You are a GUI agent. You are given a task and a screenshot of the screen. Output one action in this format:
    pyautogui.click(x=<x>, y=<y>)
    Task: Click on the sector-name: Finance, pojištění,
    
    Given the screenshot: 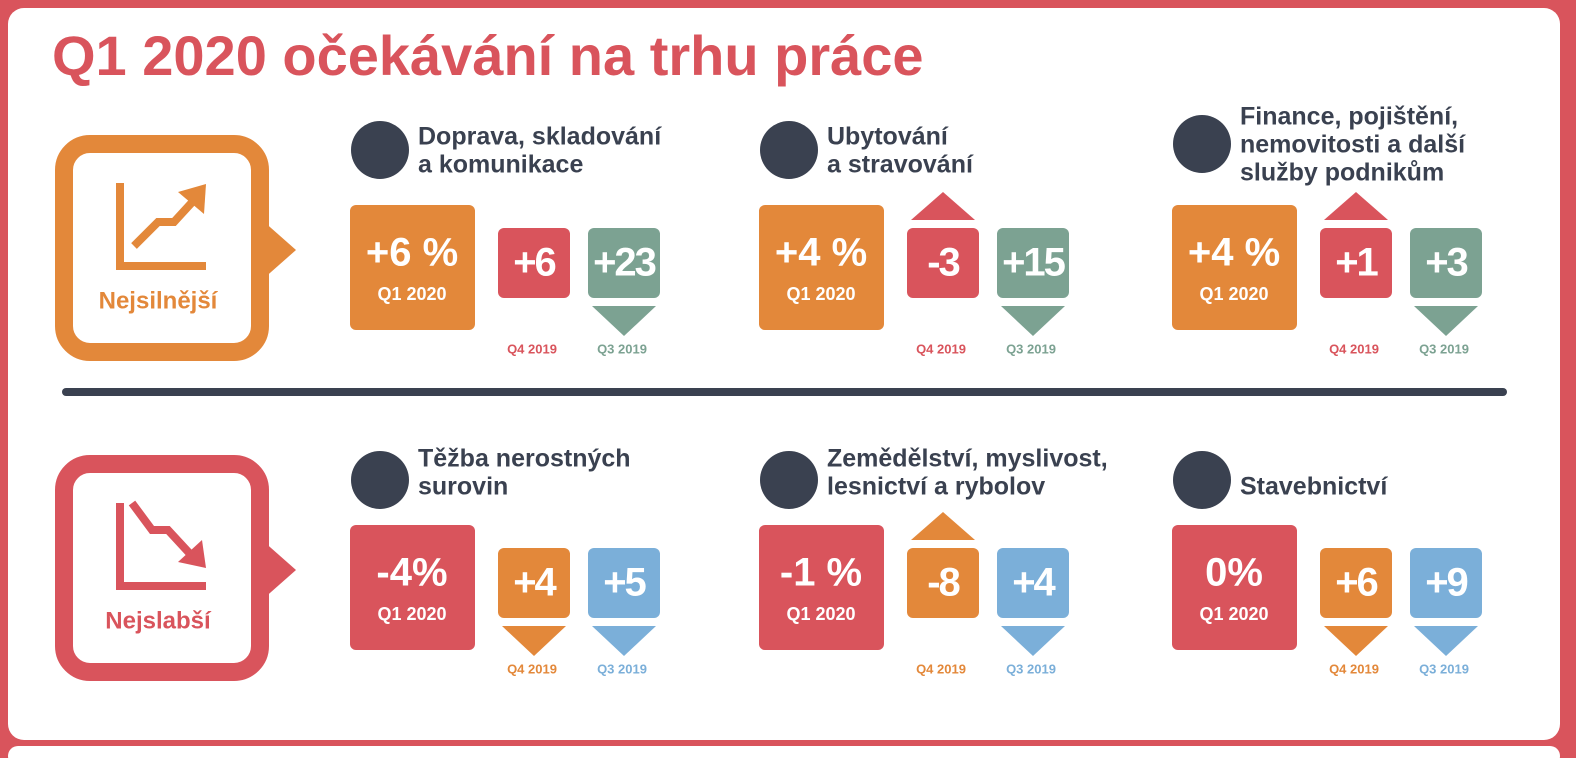 What is the action you would take?
    pyautogui.click(x=1349, y=117)
    